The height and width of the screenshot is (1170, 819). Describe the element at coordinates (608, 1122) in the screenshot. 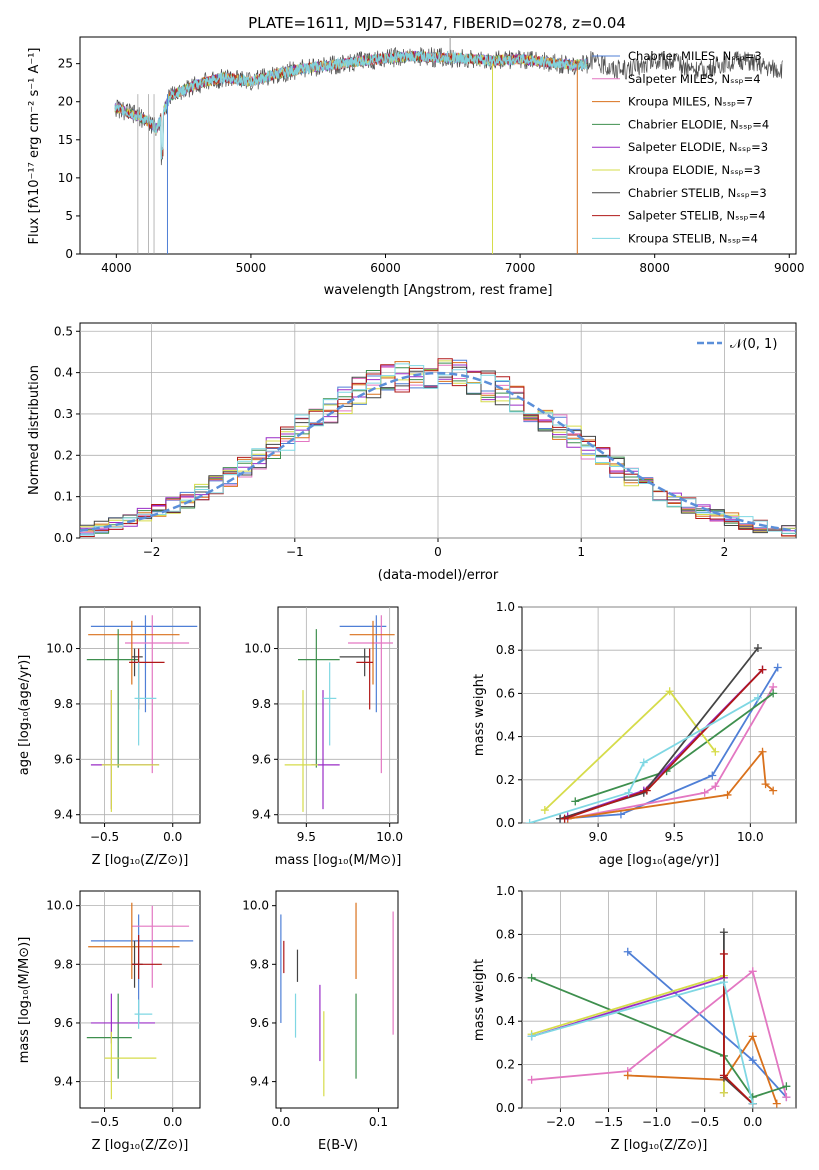

I see `x-tick-label: −1.5` at that location.